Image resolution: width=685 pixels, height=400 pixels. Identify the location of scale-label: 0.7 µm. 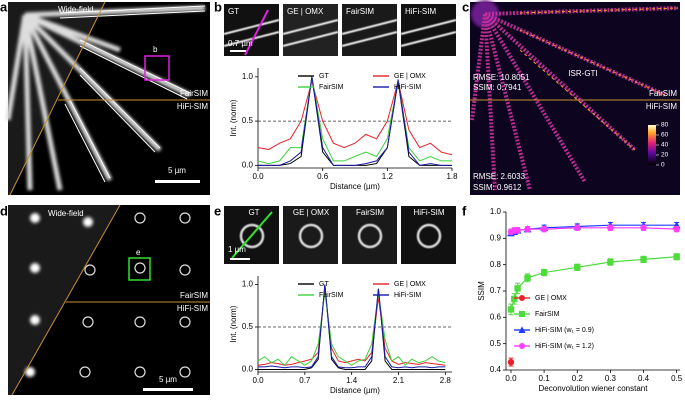
(240, 43).